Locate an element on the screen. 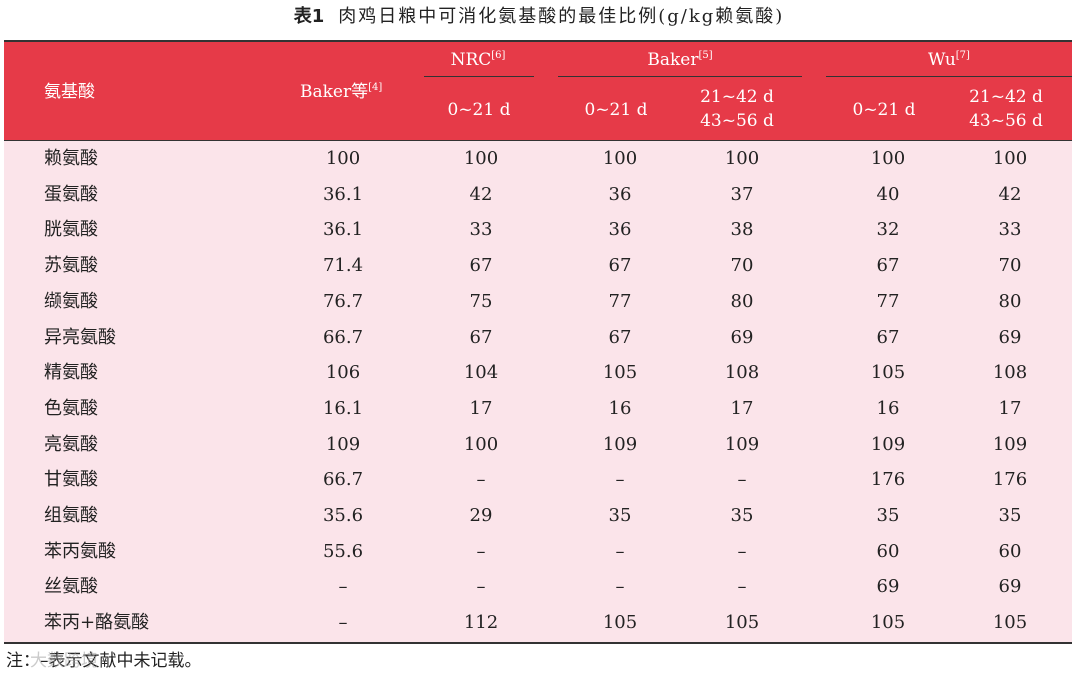 Image resolution: width=1078 pixels, height=677 pixels. header-nrc-ref: [6] is located at coordinates (498, 55).